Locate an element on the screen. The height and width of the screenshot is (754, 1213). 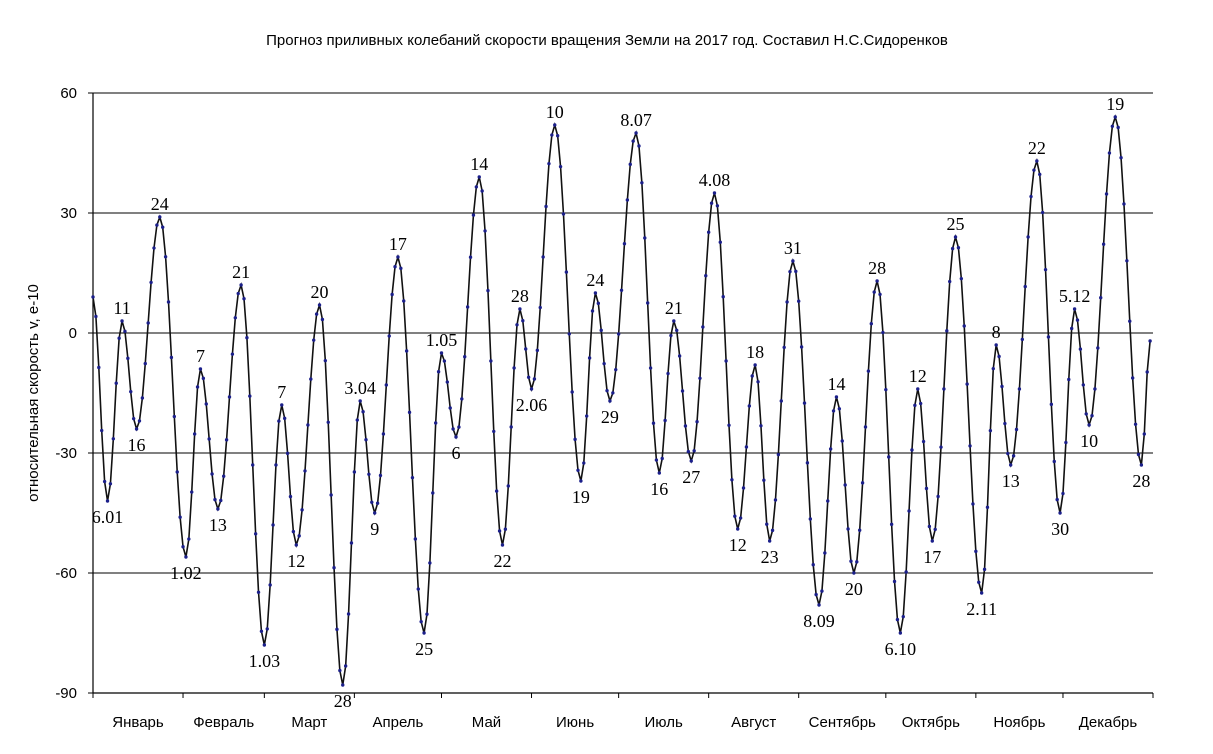
extremum-label: 21 is located at coordinates (241, 272).